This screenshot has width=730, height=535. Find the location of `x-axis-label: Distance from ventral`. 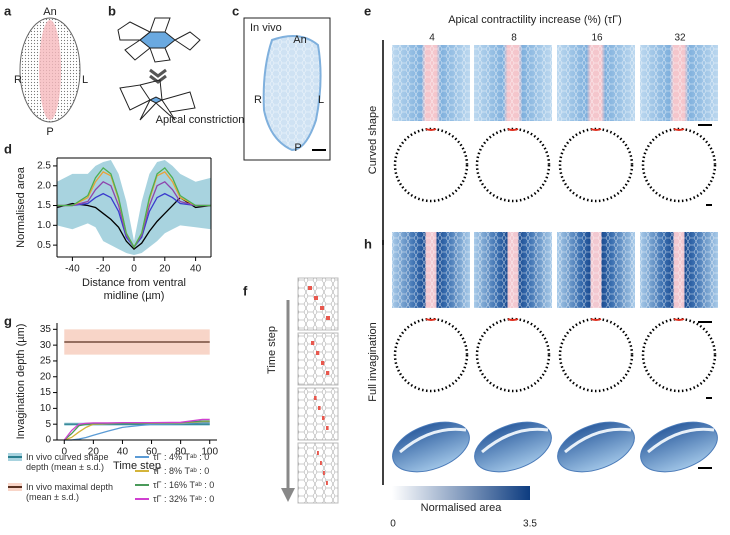

x-axis-label: Distance from ventral is located at coordinates (134, 283).